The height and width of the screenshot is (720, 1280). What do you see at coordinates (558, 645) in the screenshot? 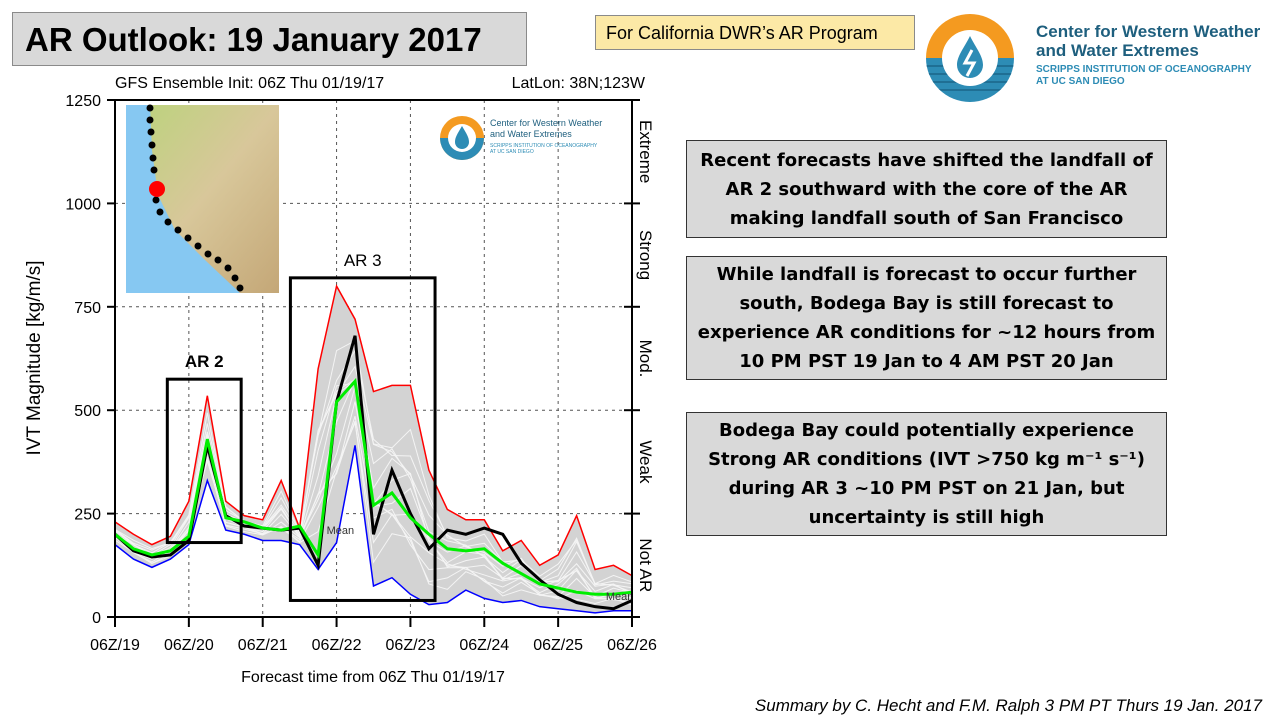
I see `x-tick-label: 06Z/25` at bounding box center [558, 645].